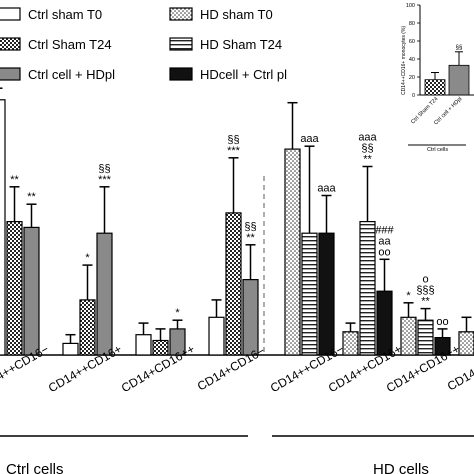 The width and height of the screenshot is (474, 474). I want to click on bar-ctrl-cells-cd14pcd16m-ctrl-sham-t24, so click(233, 284).